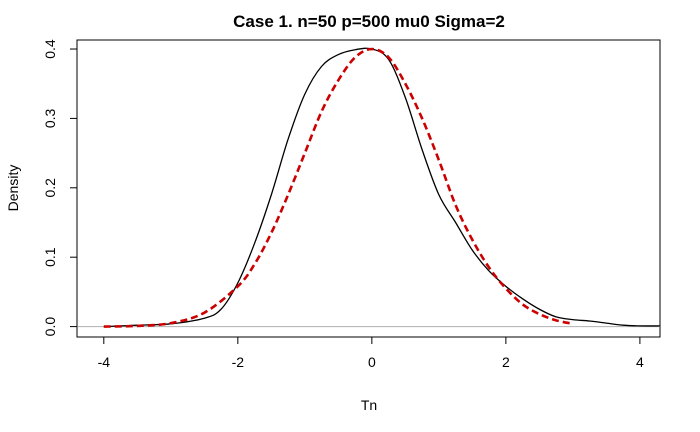 This screenshot has width=700, height=432. What do you see at coordinates (640, 362) in the screenshot?
I see `x-tick-label: 4` at bounding box center [640, 362].